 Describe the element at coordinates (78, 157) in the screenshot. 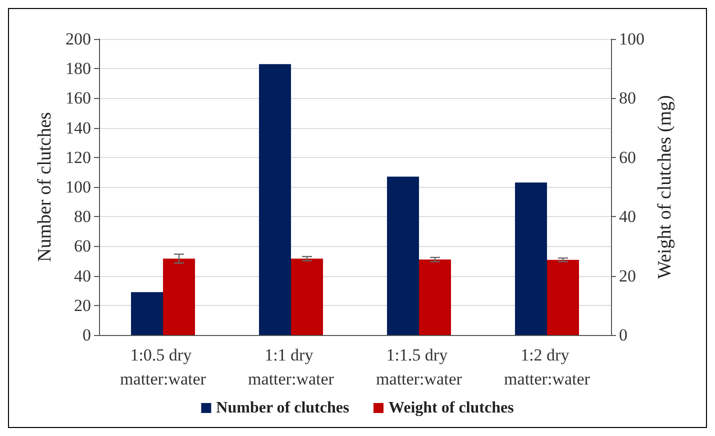

I see `y-tick-label: 120` at that location.